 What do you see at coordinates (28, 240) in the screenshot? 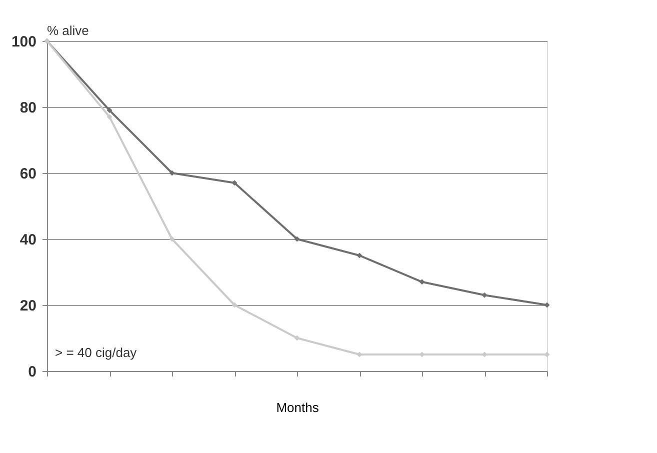
I see `y-tick-label: 40` at bounding box center [28, 240].